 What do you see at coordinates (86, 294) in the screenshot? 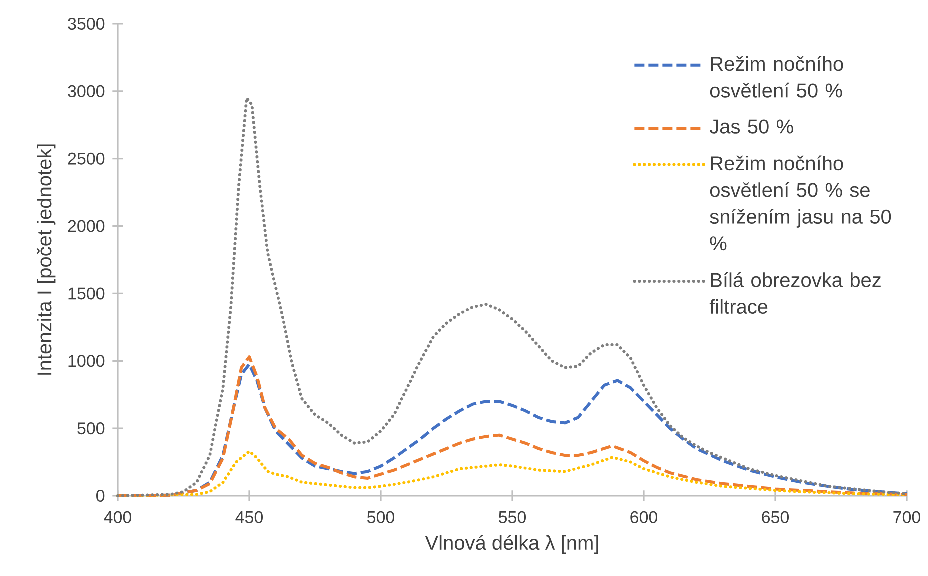
I see `y-tick-label: 1500` at bounding box center [86, 294].